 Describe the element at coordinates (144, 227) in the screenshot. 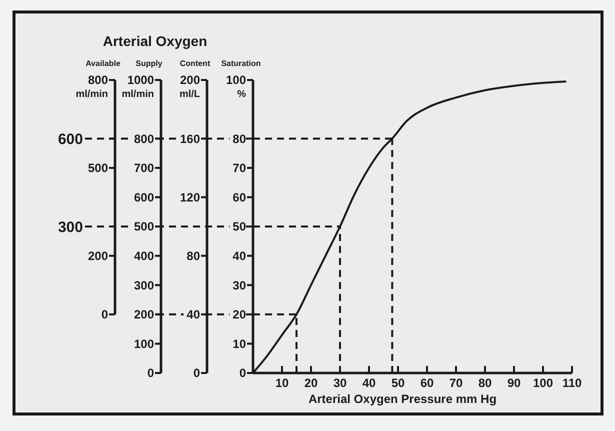

I see `y3-tick-label: 500` at that location.